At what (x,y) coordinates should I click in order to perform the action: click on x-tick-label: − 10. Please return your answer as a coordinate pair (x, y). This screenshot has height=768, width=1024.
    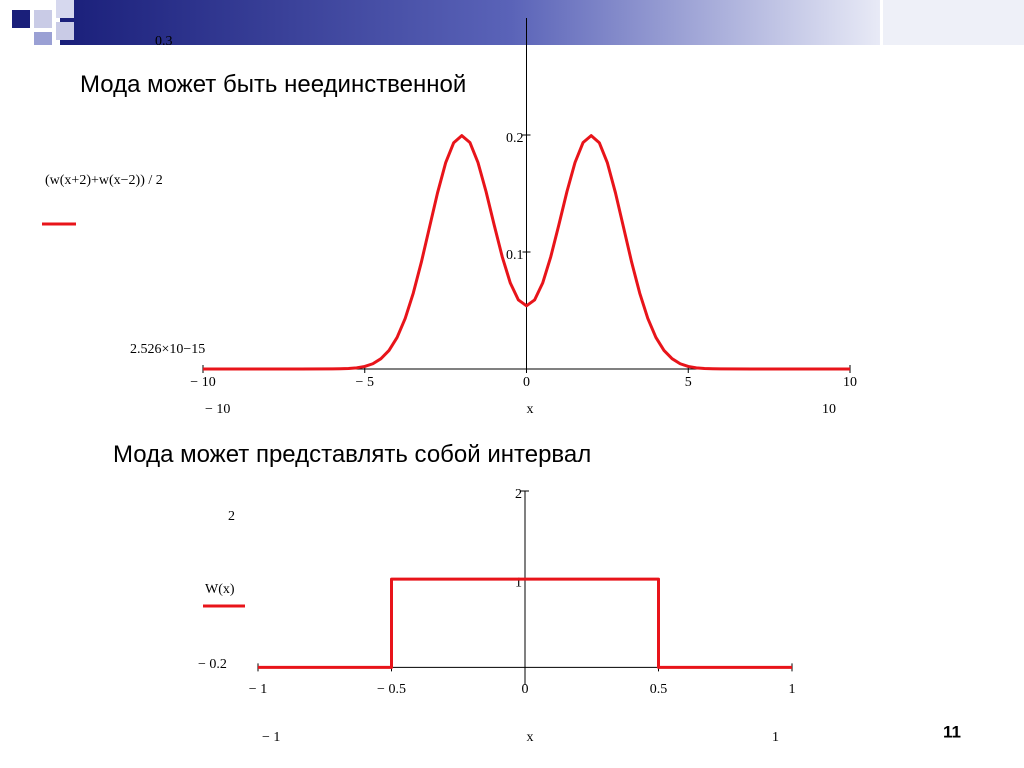
    Looking at the image, I should click on (202, 382).